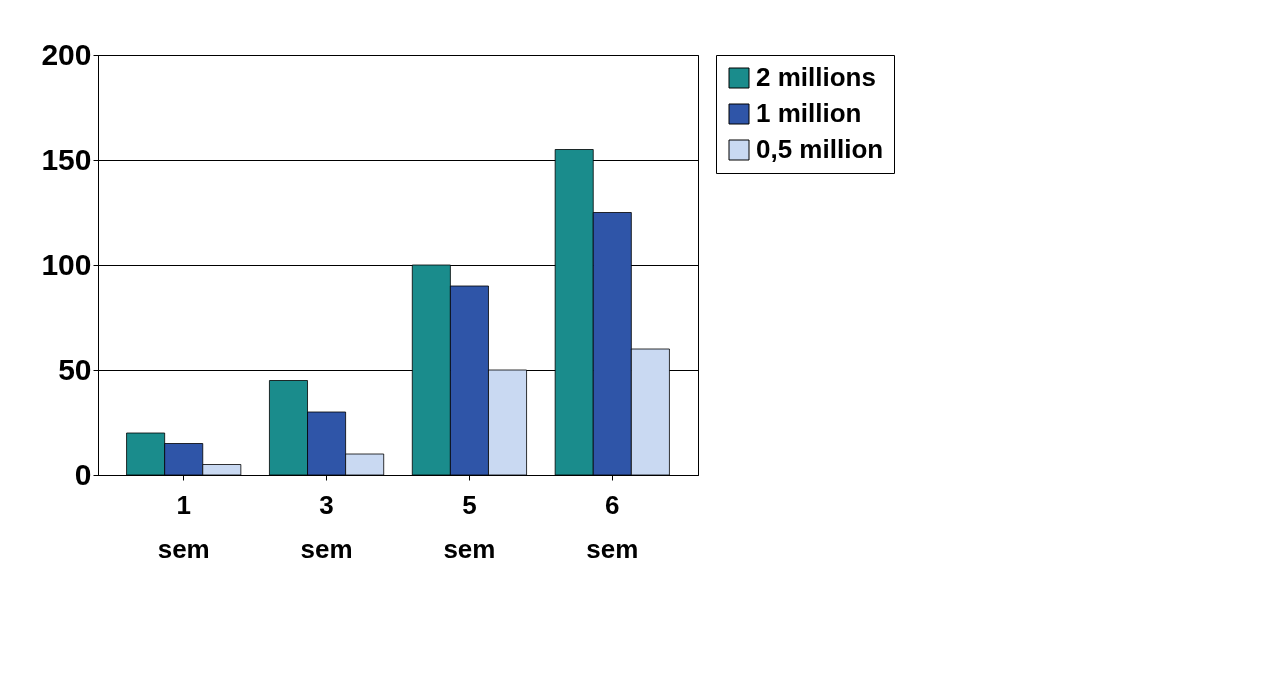 The image size is (1268, 676). I want to click on y-tick-label: 150, so click(66, 159).